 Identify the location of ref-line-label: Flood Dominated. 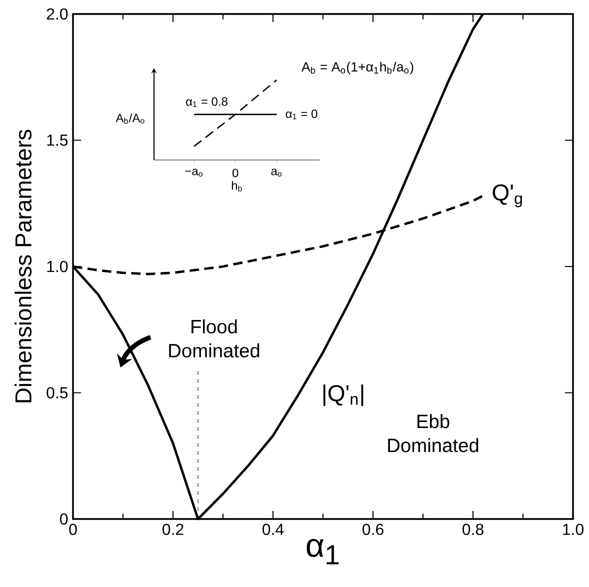
(214, 338).